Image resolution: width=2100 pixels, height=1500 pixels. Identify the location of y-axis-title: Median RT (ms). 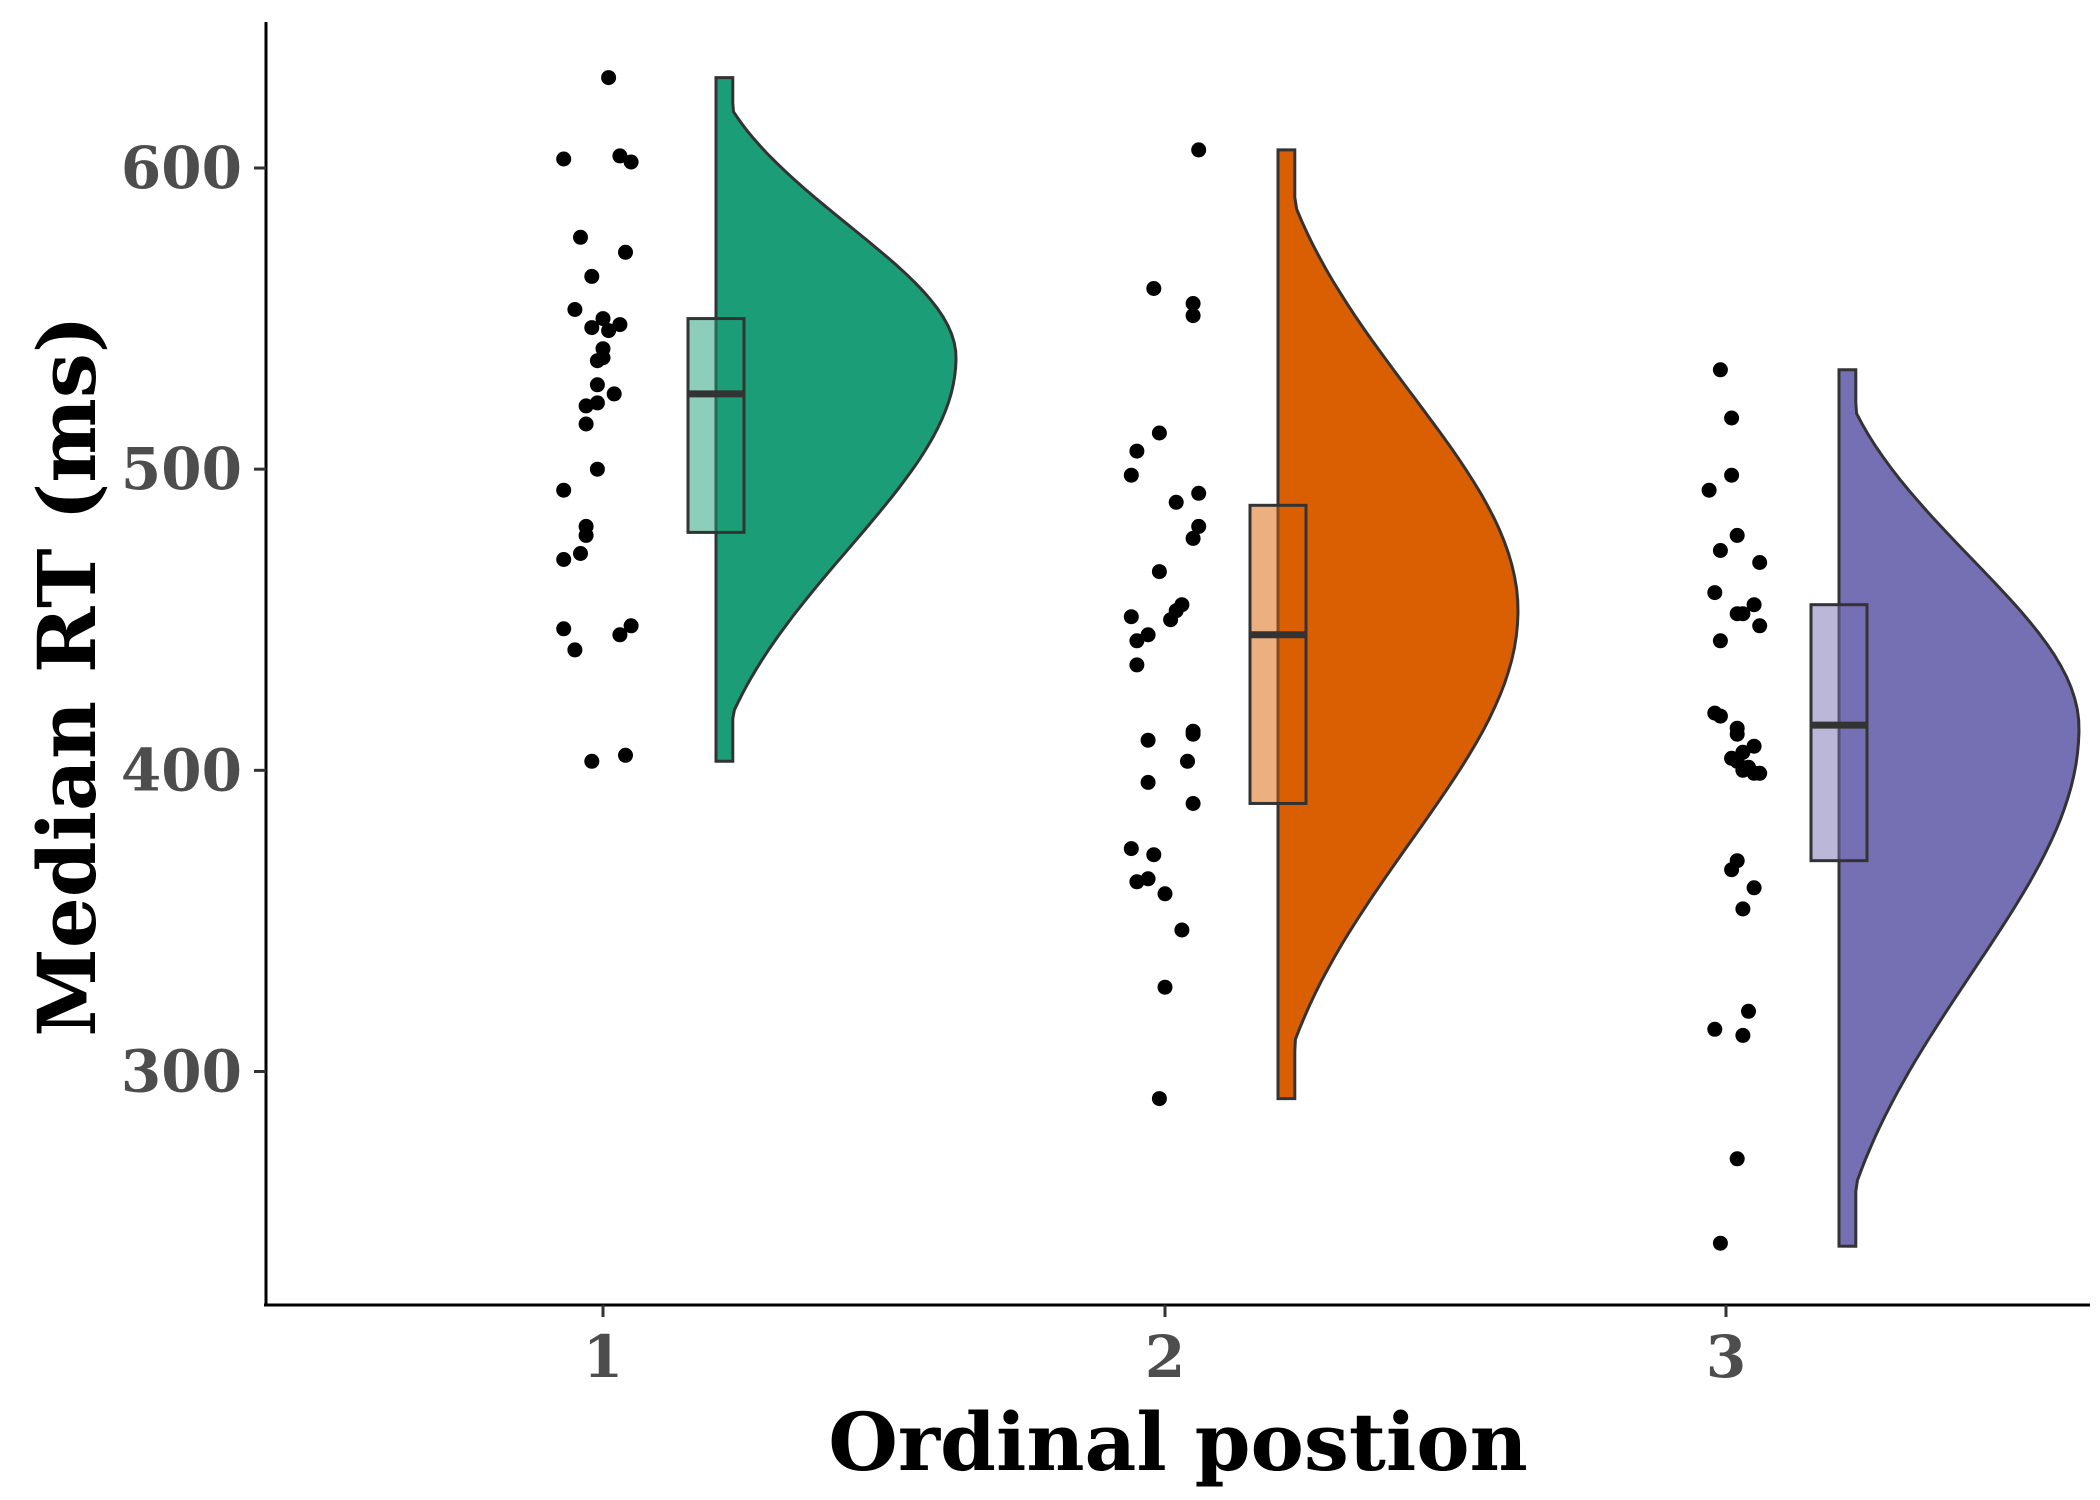
(67, 675).